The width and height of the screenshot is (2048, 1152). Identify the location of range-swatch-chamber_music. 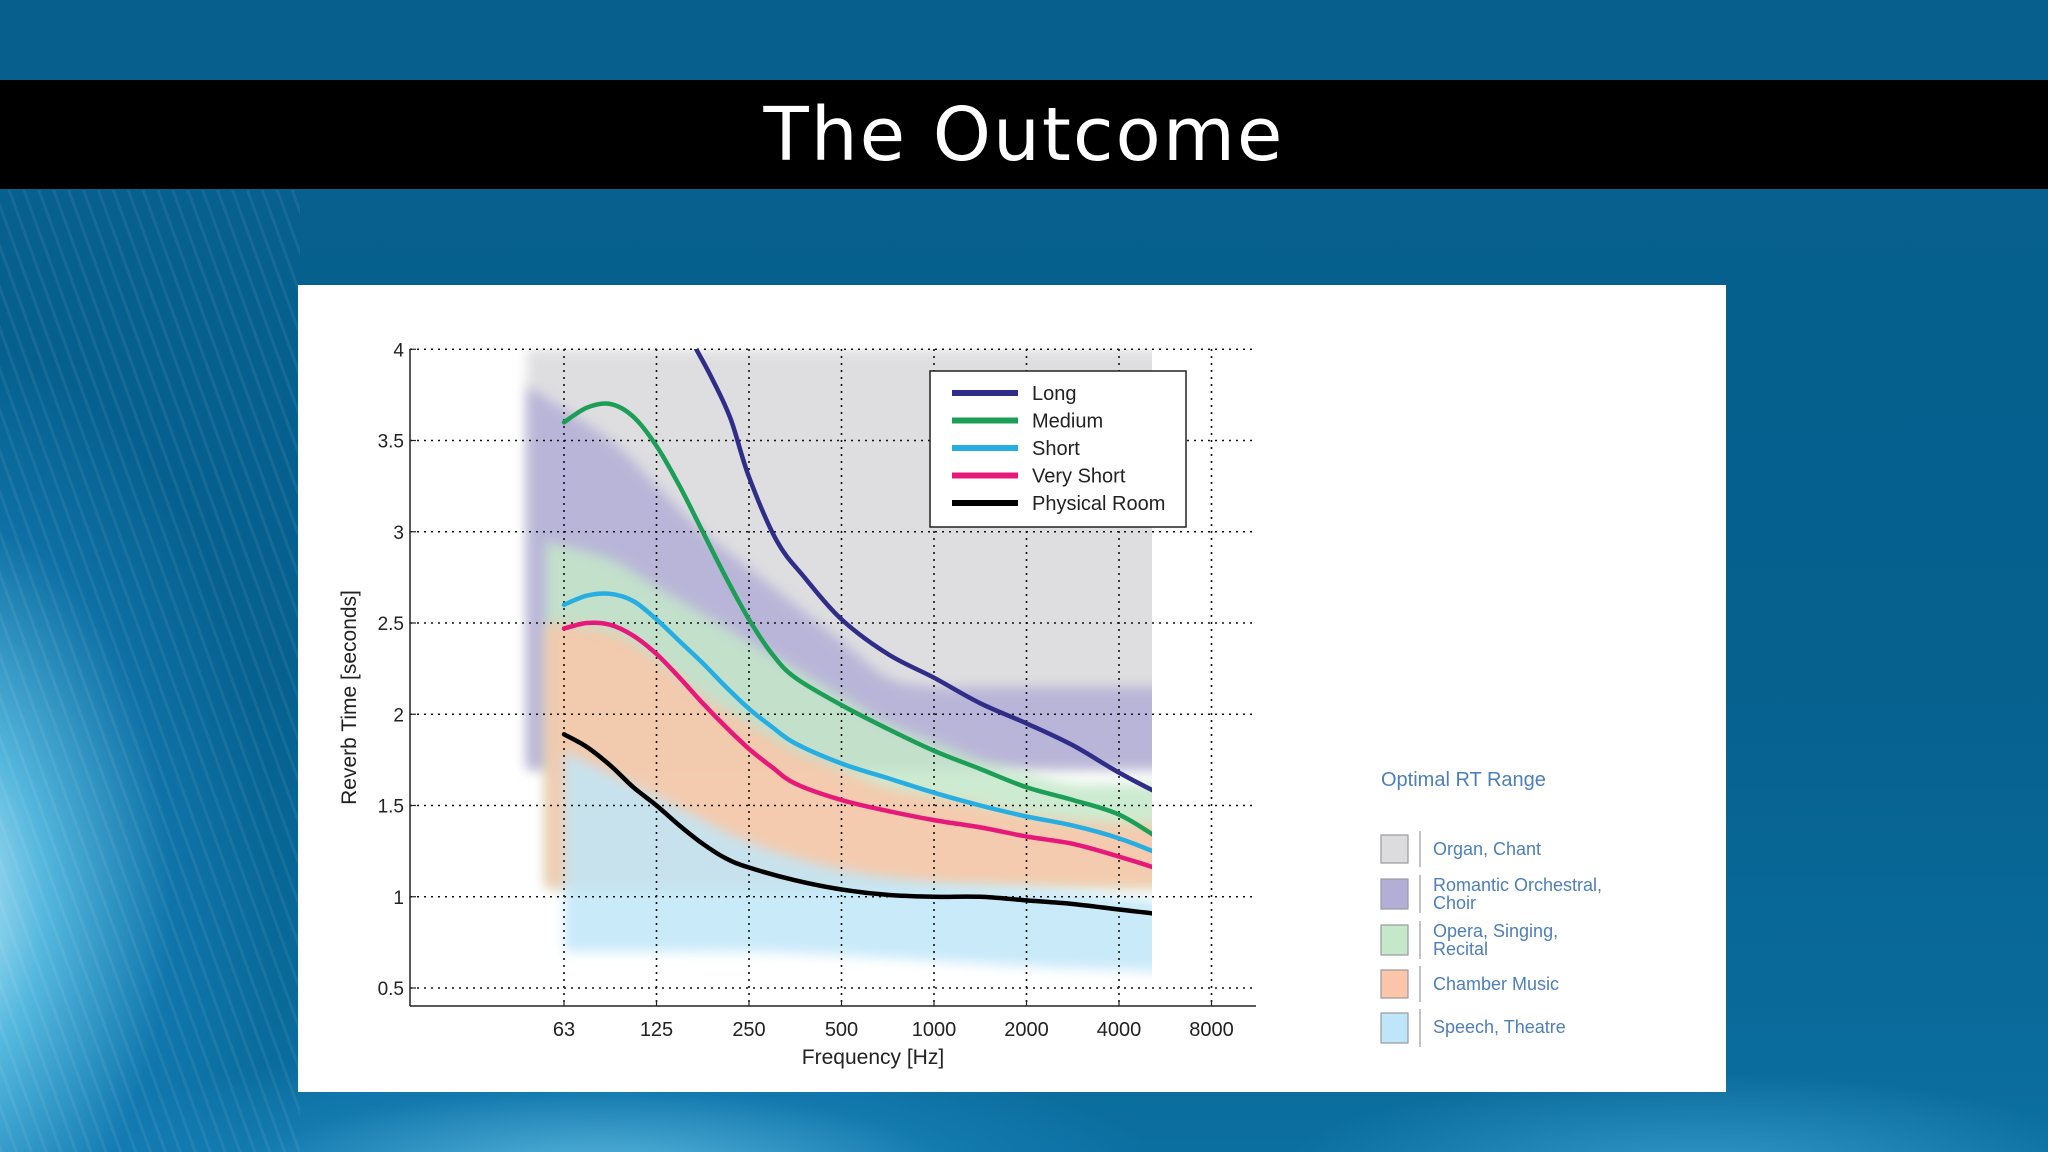
(1394, 984).